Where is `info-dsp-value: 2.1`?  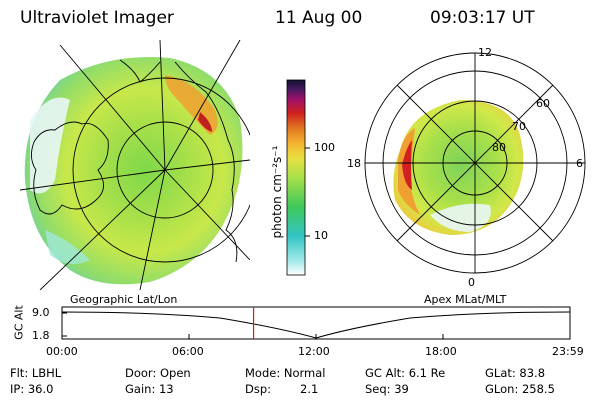 info-dsp-value: 2.1 is located at coordinates (309, 389).